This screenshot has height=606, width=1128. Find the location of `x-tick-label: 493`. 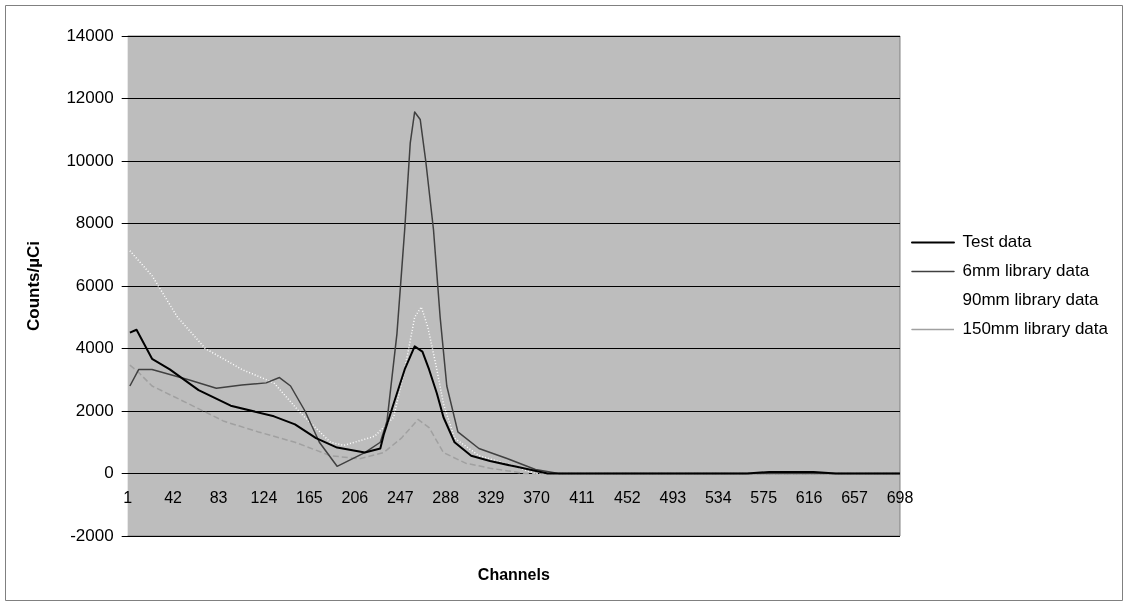

x-tick-label: 493 is located at coordinates (673, 497).